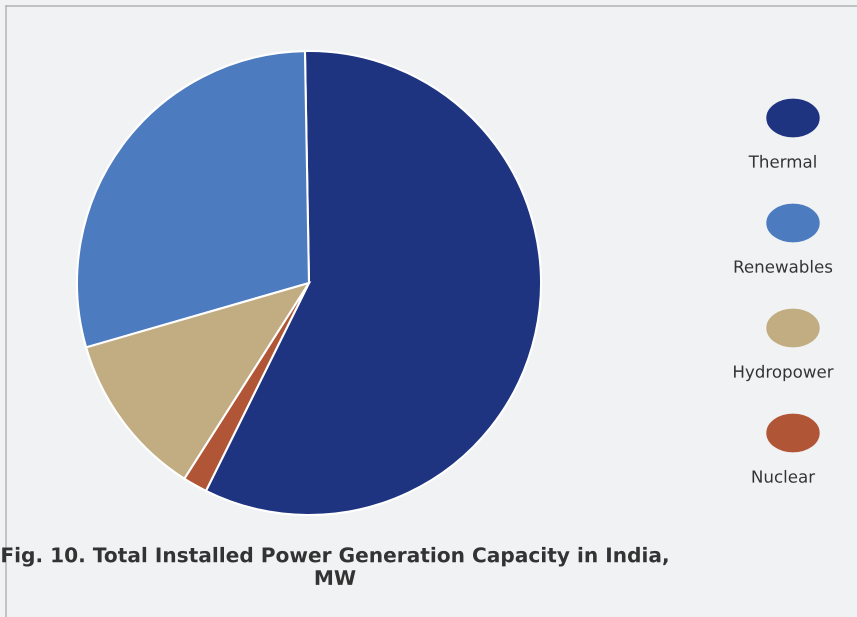 The image size is (857, 617). What do you see at coordinates (782, 161) in the screenshot?
I see `legend-label: Thermal` at bounding box center [782, 161].